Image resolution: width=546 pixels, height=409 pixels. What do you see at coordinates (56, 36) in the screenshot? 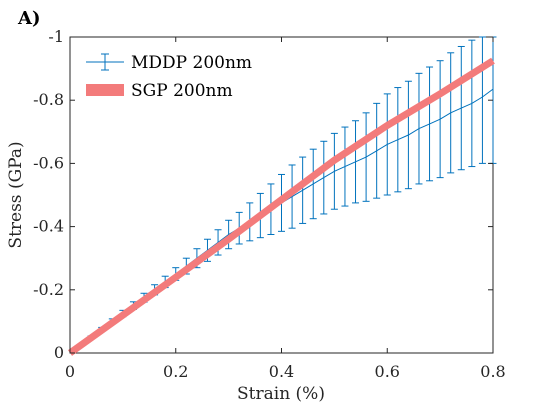
I see `y-tick-label: -1` at bounding box center [56, 36].